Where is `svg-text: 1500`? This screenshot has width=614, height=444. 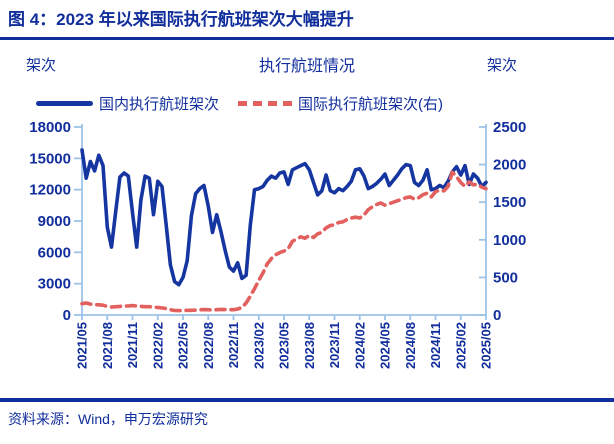 svg-text: 1500 is located at coordinates (509, 202).